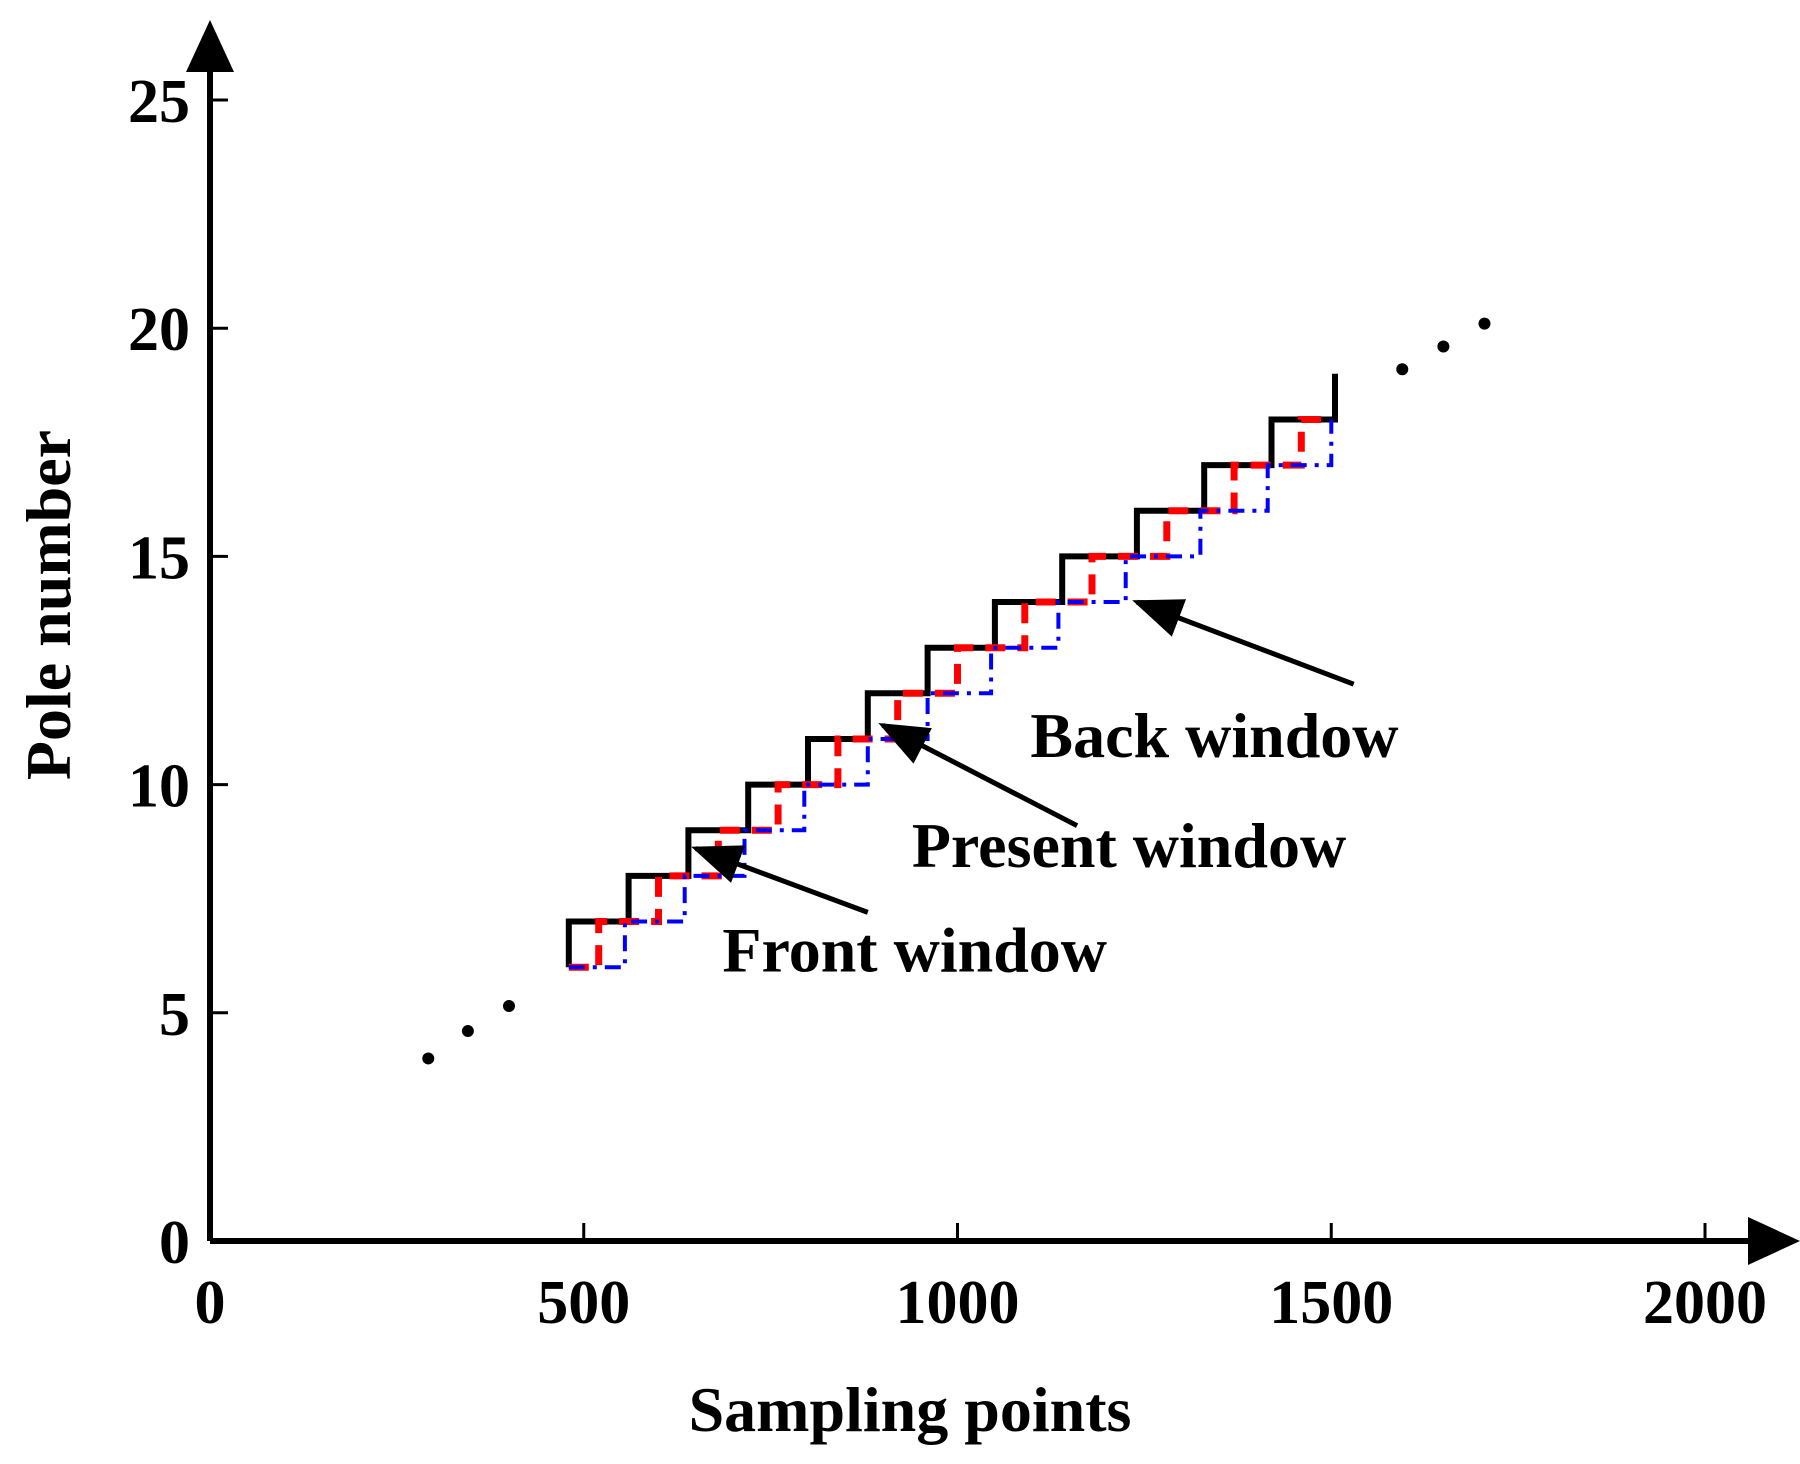 This screenshot has height=1464, width=1800. I want to click on annotation-label-2: Present window, so click(1129, 845).